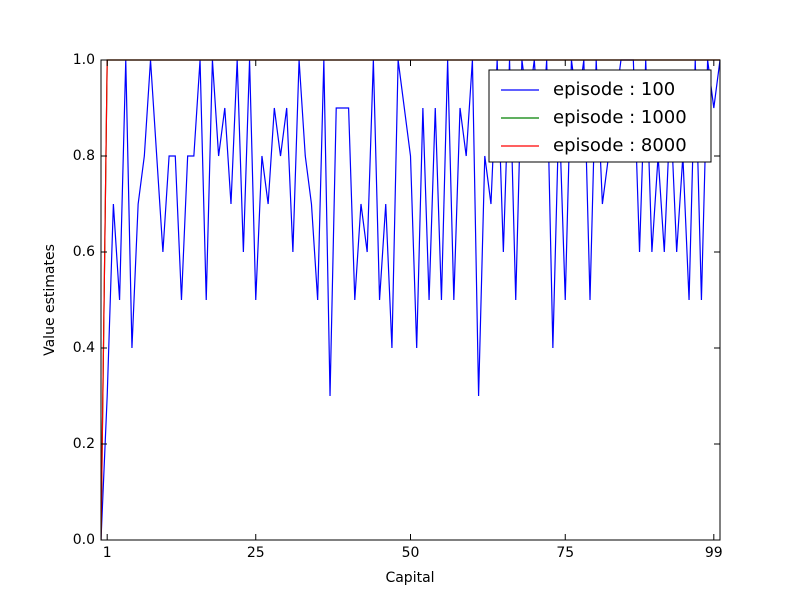  Describe the element at coordinates (620, 117) in the screenshot. I see `legend-label: episode : 1000` at that location.